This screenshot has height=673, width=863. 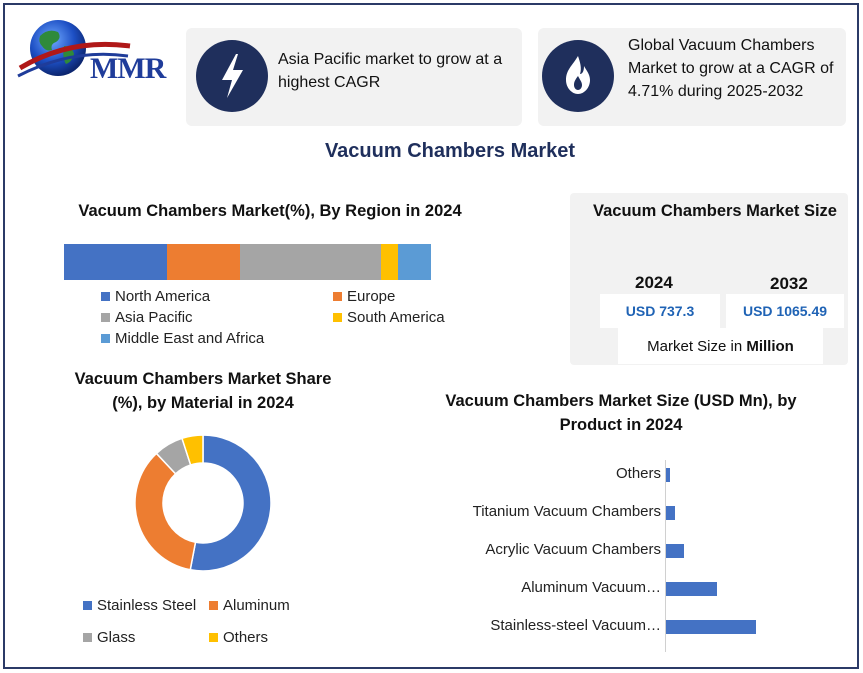 What do you see at coordinates (414, 262) in the screenshot?
I see `region-segment-middle-east-and-africa` at bounding box center [414, 262].